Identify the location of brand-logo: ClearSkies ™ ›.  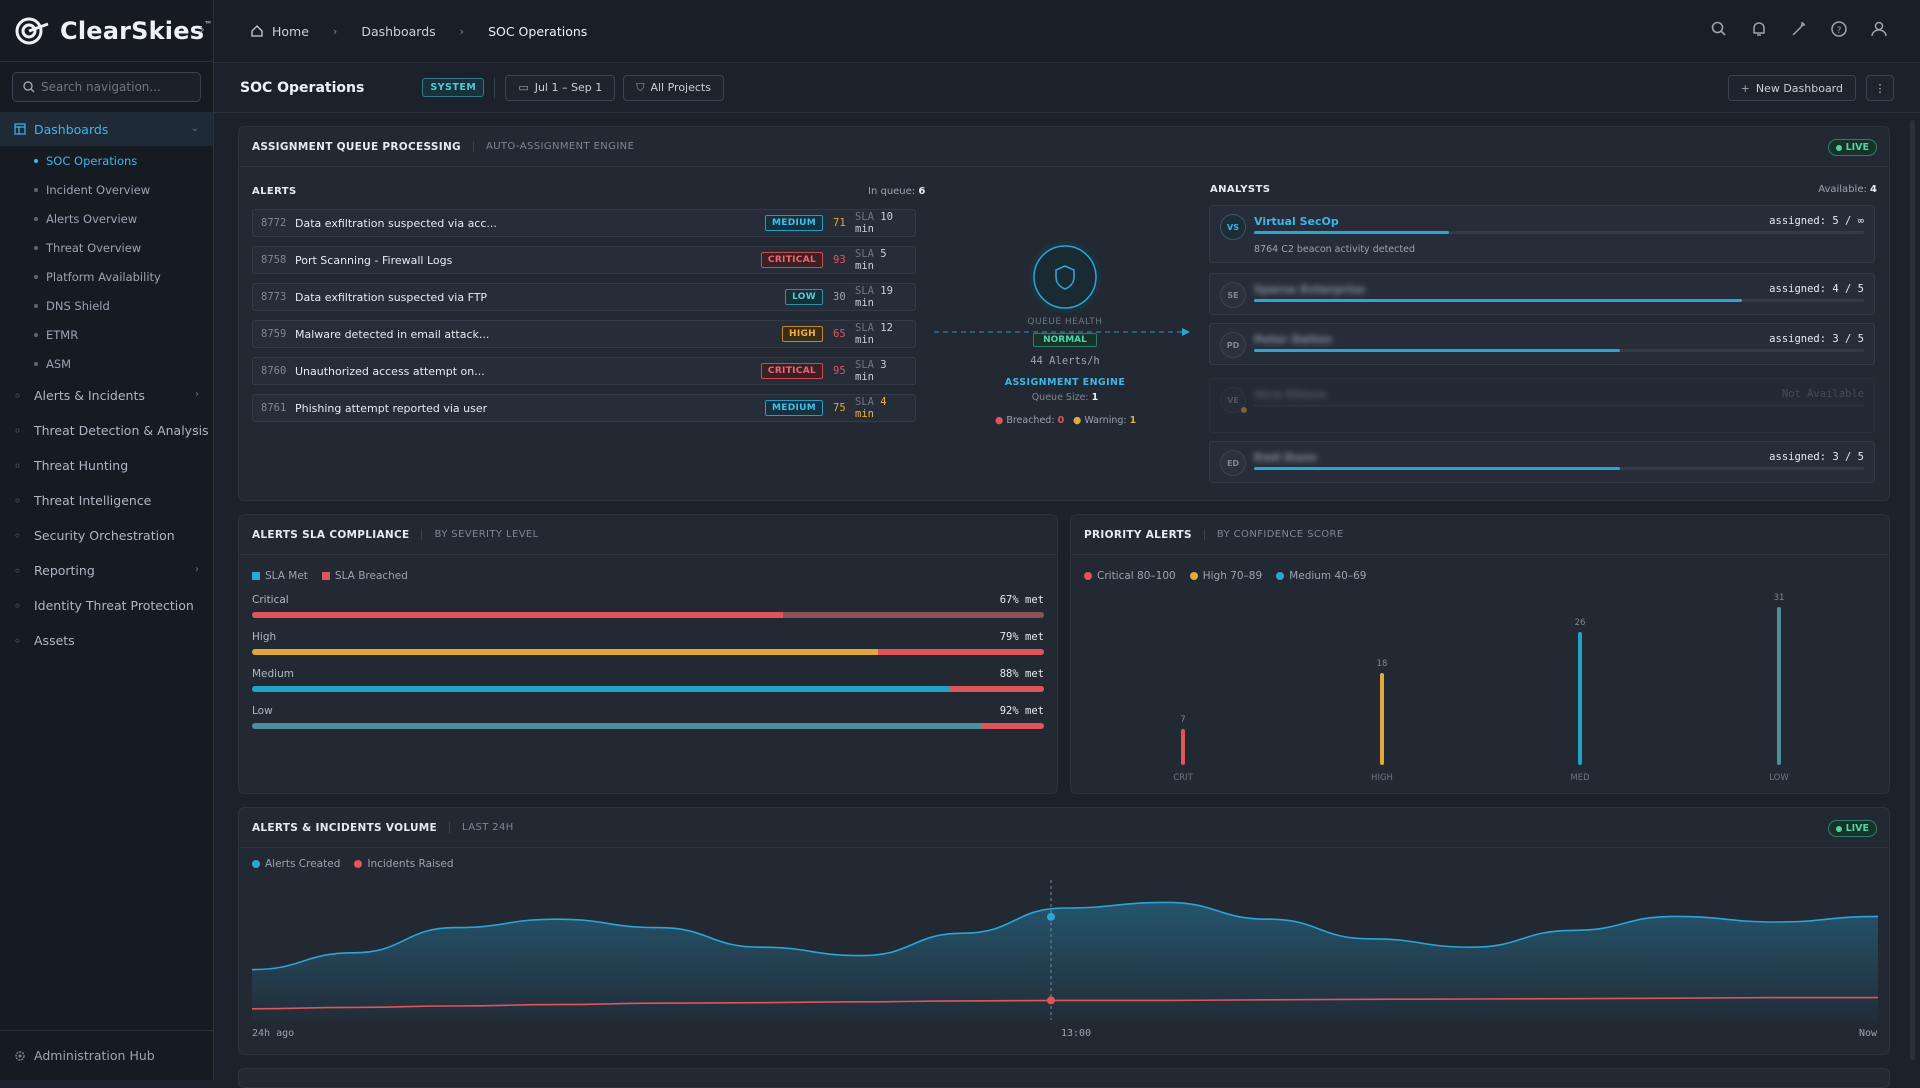
(106, 31).